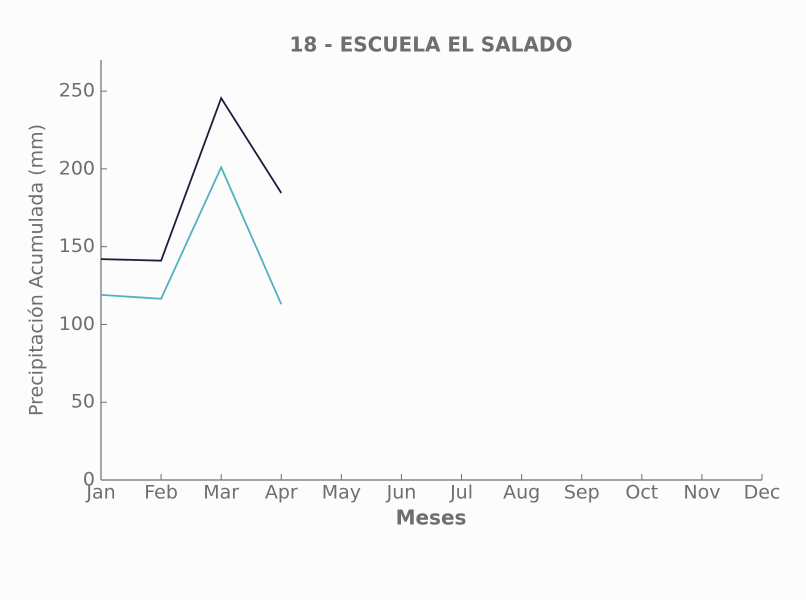  I want to click on x-tick-label: Oct, so click(641, 493).